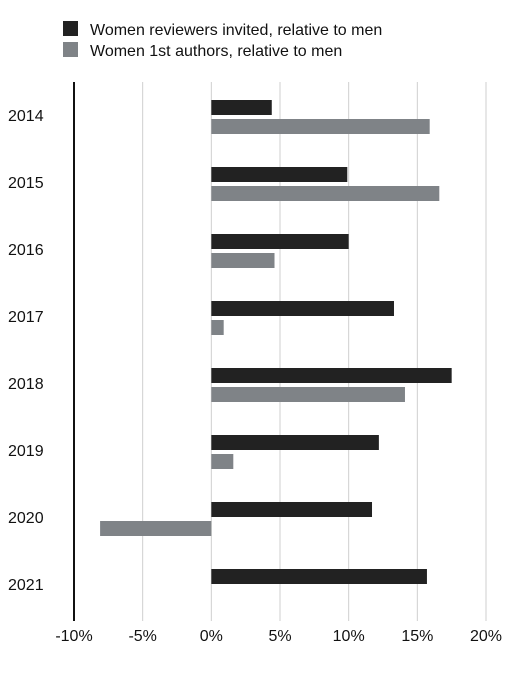 The width and height of the screenshot is (526, 675). Describe the element at coordinates (308, 394) in the screenshot. I see `bar-authors-2018` at that location.